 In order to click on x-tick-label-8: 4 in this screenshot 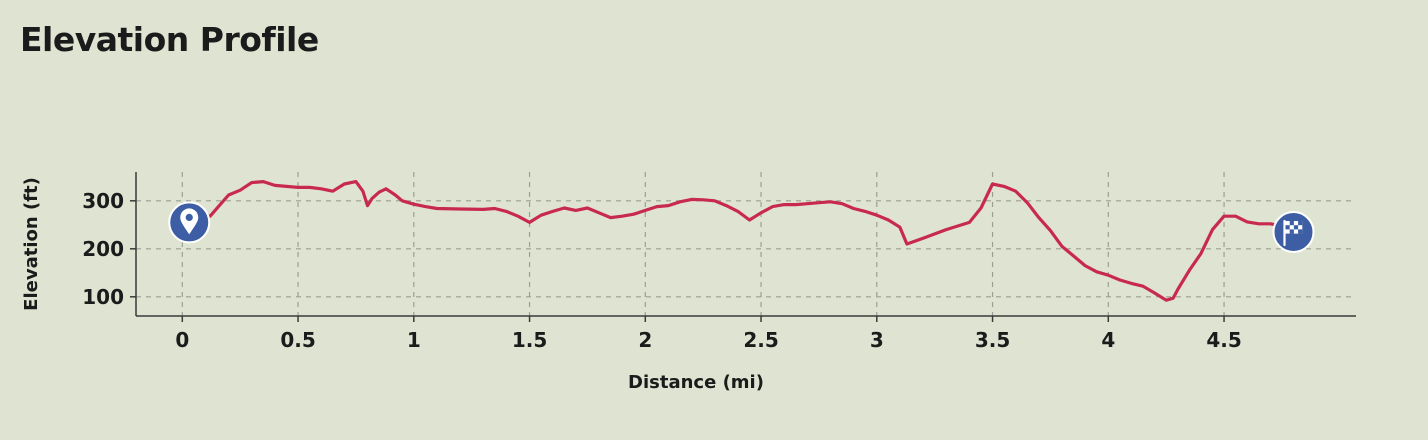, I will do `click(1108, 340)`.